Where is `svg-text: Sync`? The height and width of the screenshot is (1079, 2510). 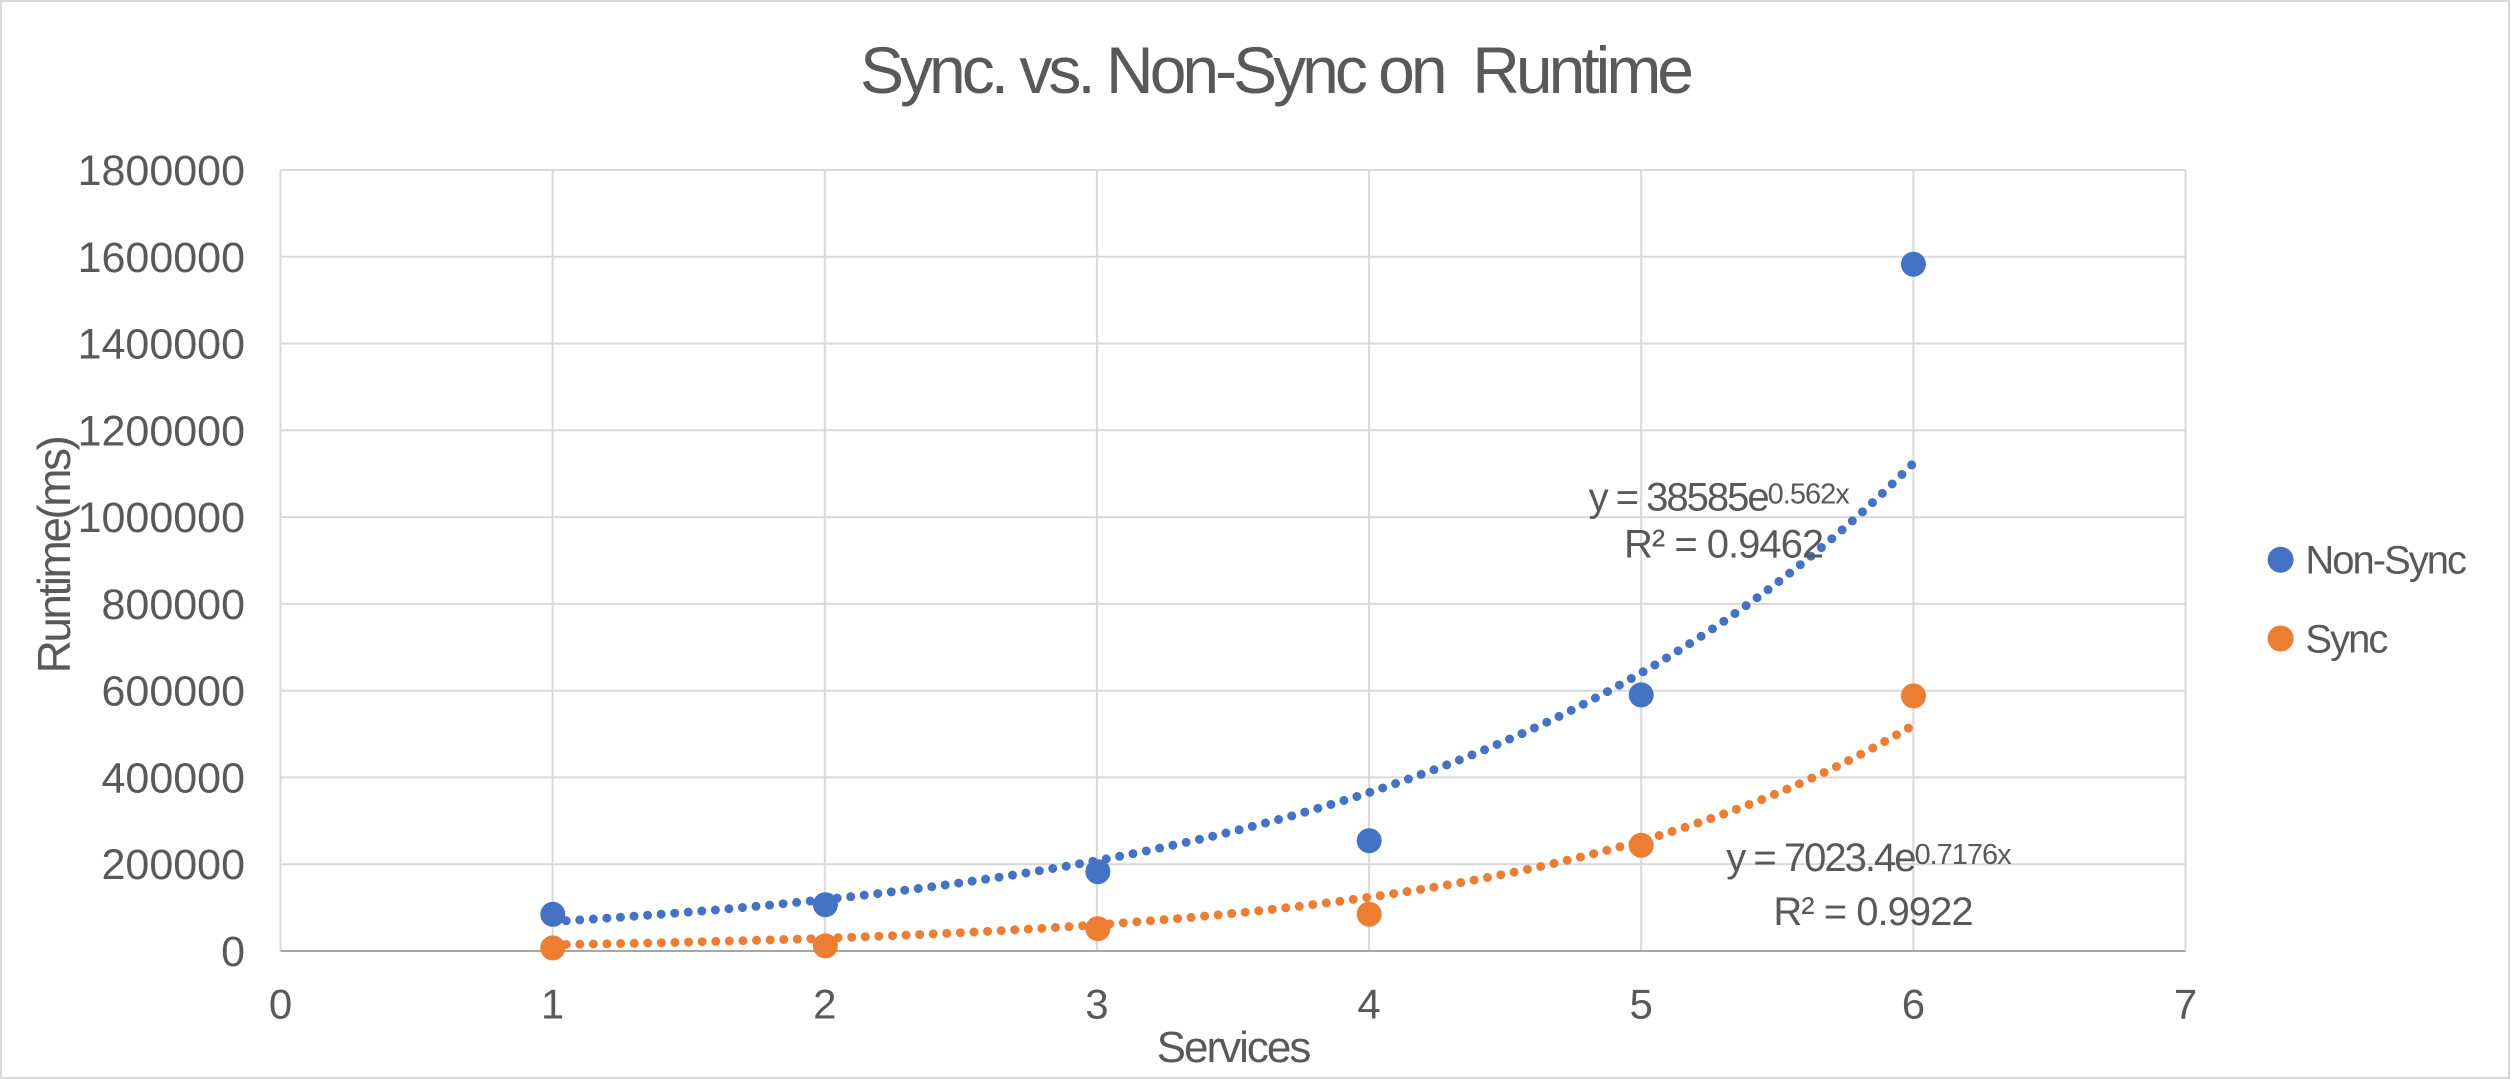
svg-text: Sync is located at coordinates (2346, 640).